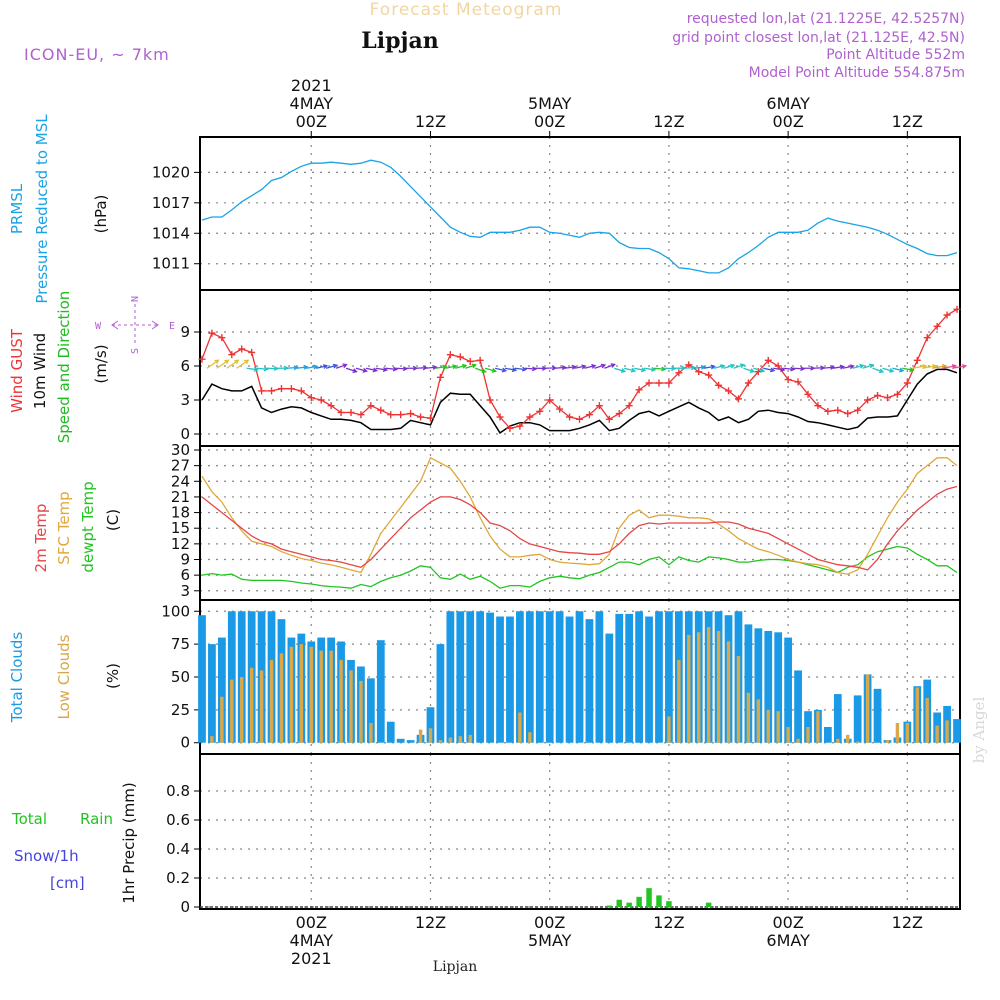 The height and width of the screenshot is (1000, 1000). I want to click on chart-title: Forecast Meteogram, so click(466, 10).